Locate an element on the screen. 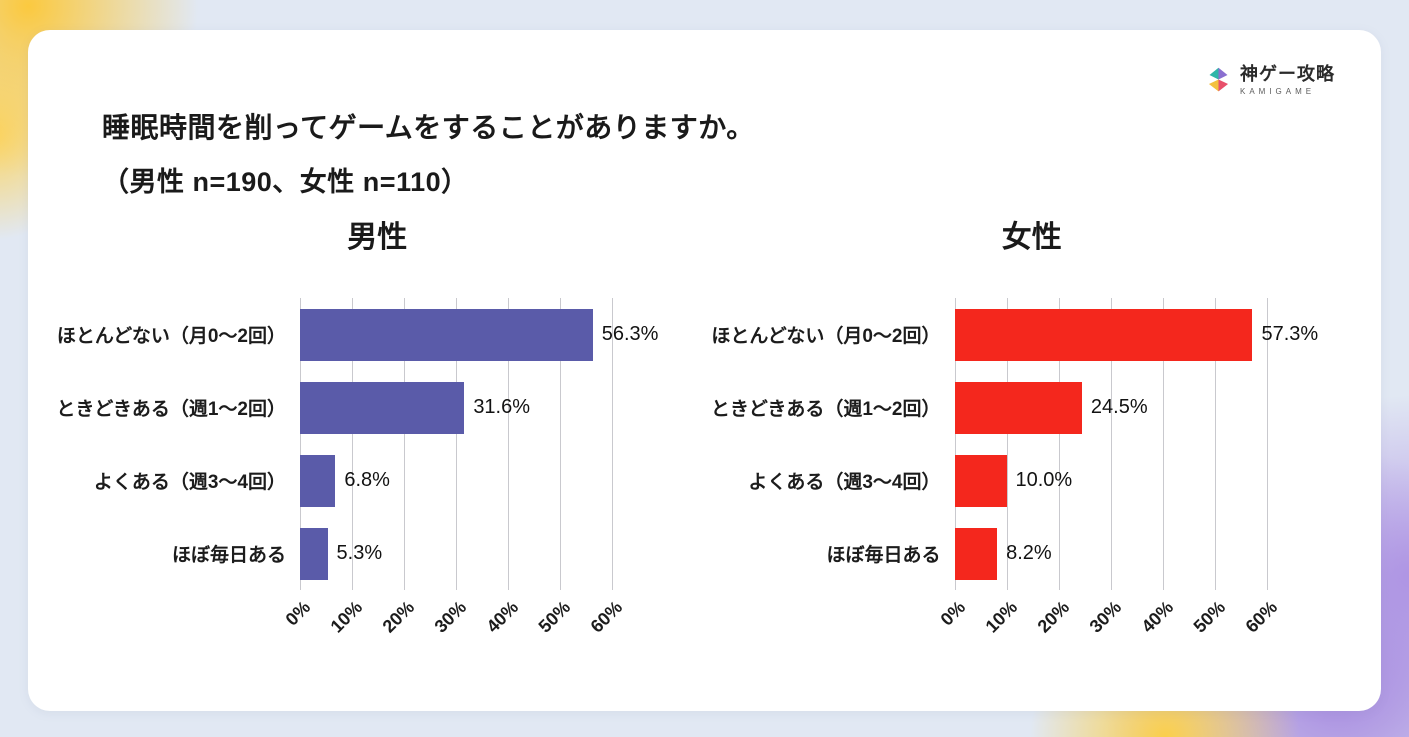 The height and width of the screenshot is (737, 1409). plot-area: 57.3% 24.5% 10.0% 8.2% is located at coordinates (1136, 444).